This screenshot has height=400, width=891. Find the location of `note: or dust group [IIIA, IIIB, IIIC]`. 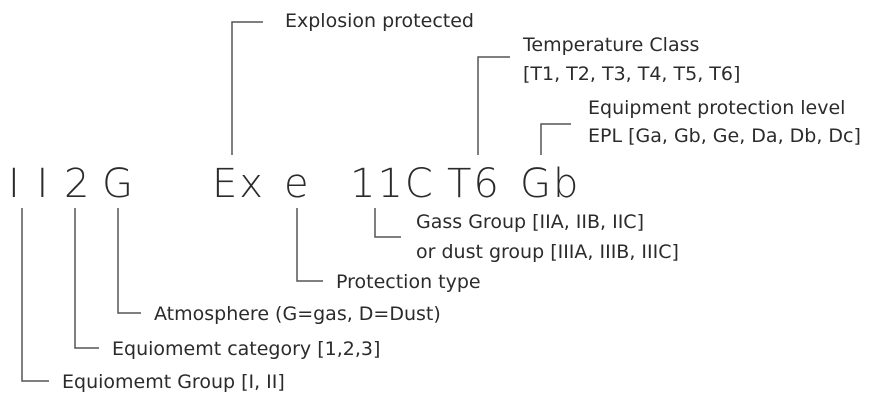

note: or dust group [IIIA, IIIB, IIIC] is located at coordinates (547, 252).